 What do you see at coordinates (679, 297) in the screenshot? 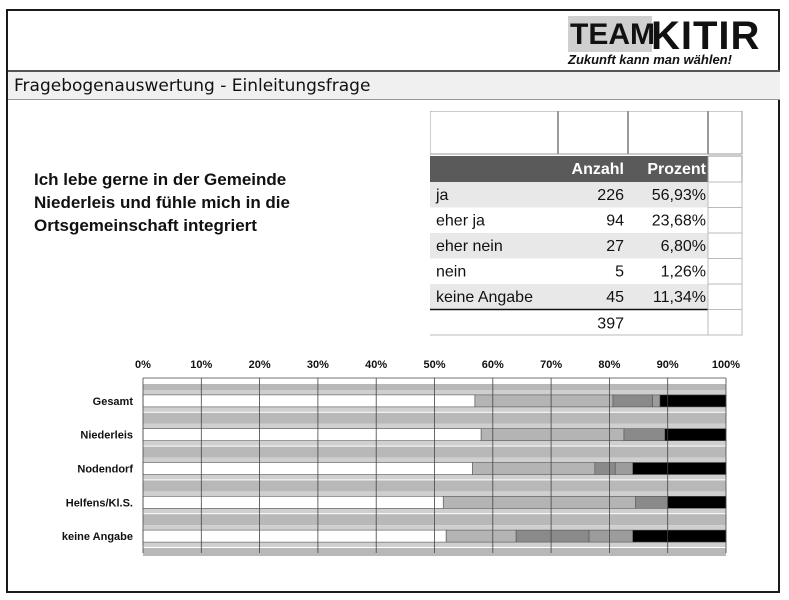
I see `table-cell-percent: 11,34%` at bounding box center [679, 297].